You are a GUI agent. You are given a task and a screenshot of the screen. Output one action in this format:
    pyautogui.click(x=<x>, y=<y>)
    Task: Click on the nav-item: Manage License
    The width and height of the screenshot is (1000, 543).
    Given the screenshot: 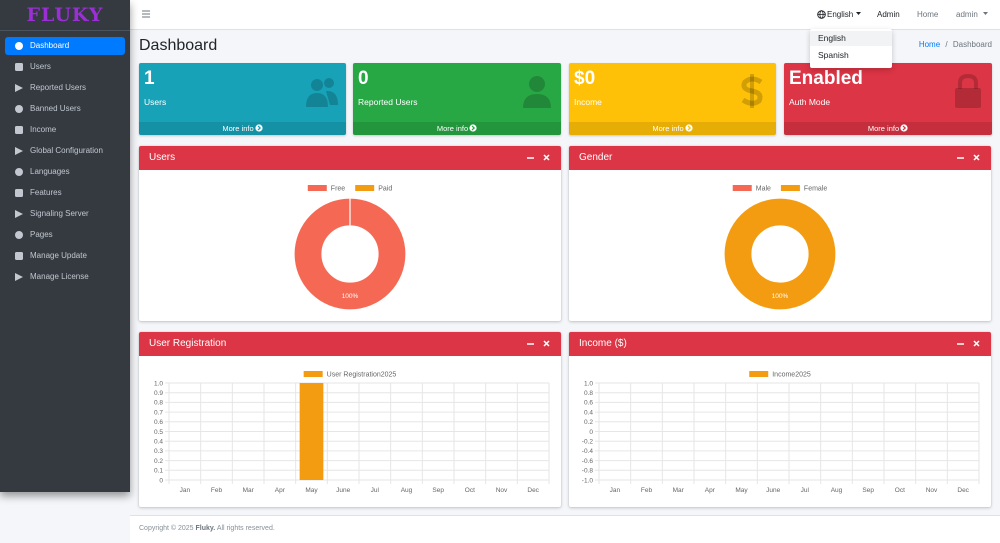 What is the action you would take?
    pyautogui.click(x=65, y=277)
    